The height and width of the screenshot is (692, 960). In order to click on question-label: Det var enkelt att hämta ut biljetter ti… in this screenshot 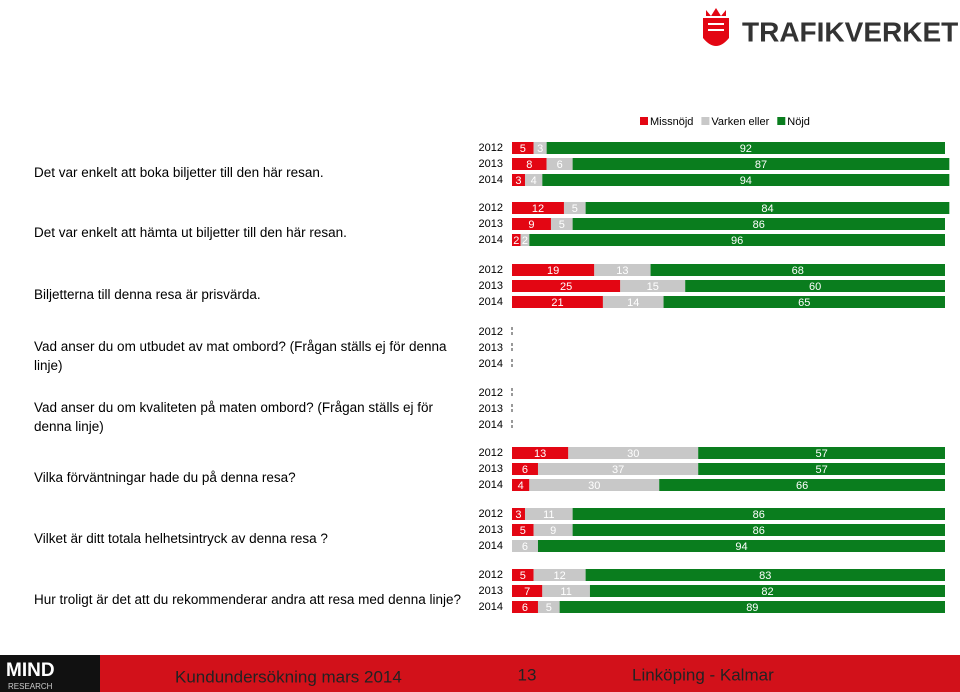, I will do `click(190, 232)`.